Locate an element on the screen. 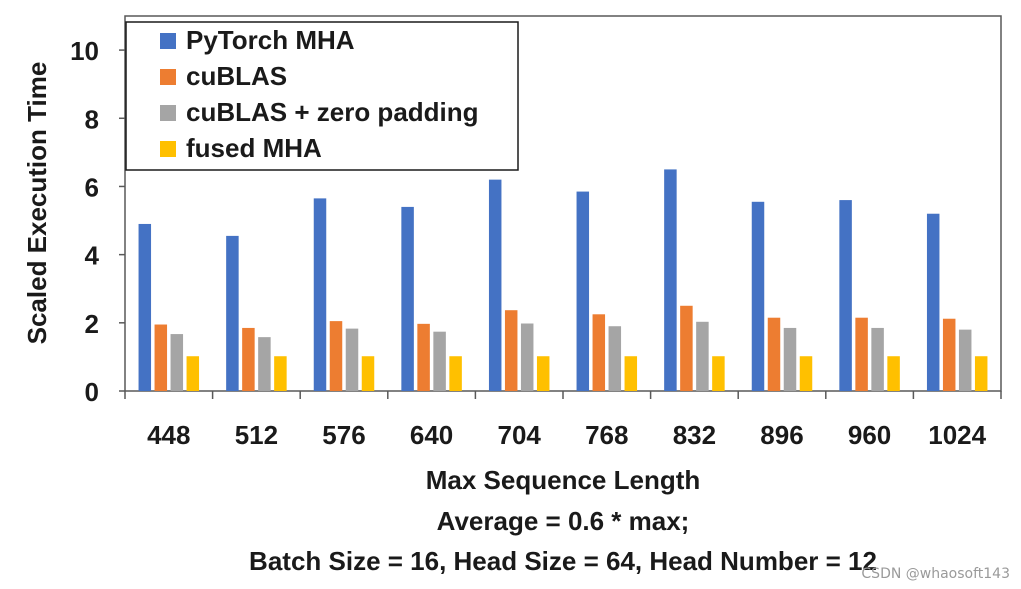 The width and height of the screenshot is (1021, 589). x-tick-label: 640 is located at coordinates (431, 435).